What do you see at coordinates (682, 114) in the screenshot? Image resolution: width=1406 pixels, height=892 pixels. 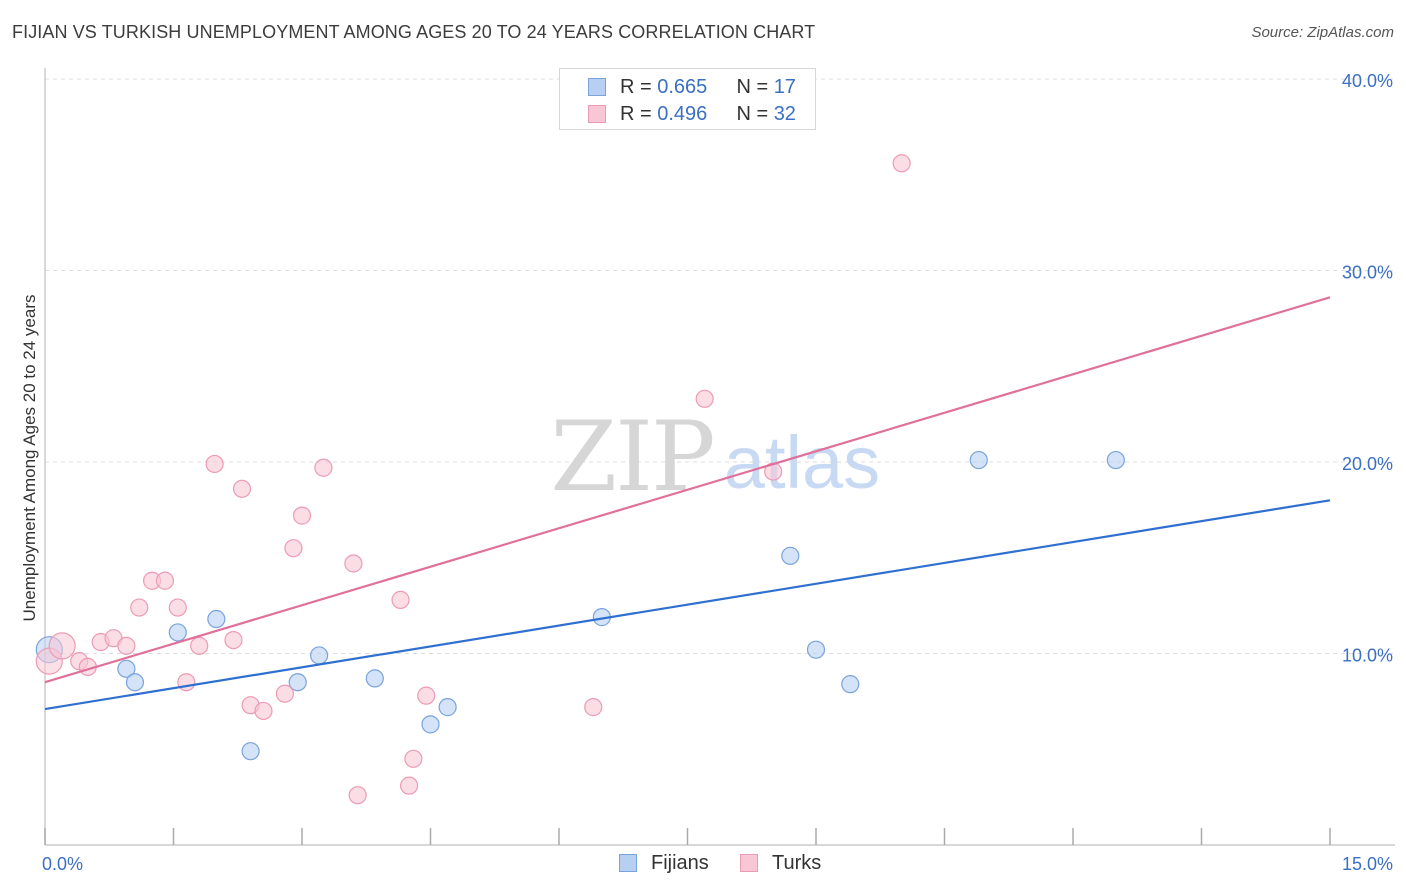 I see `legend-r-value: 0.496` at bounding box center [682, 114].